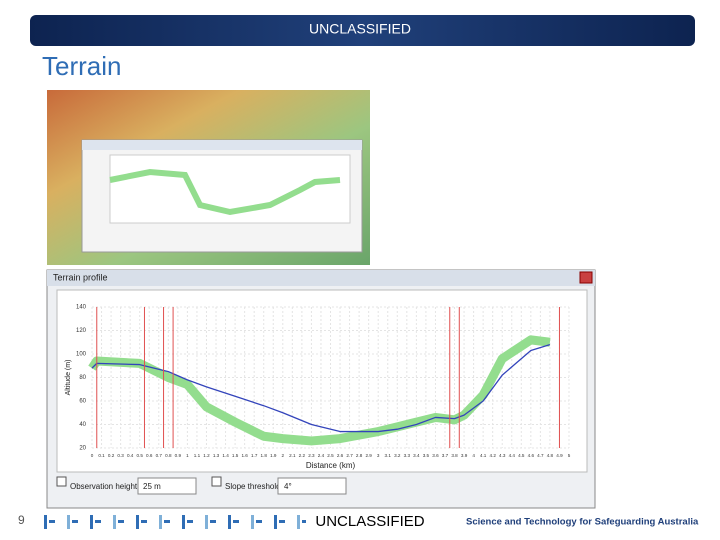  Describe the element at coordinates (159, 455) in the screenshot. I see `x-tick-label: 0.7` at that location.